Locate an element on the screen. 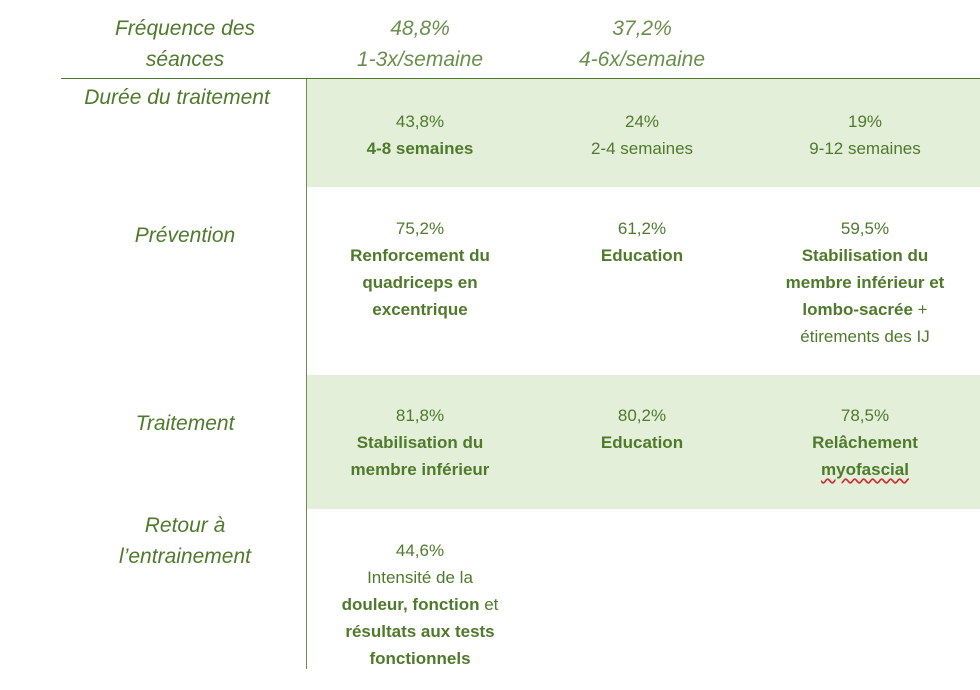  cell-percent: 24% is located at coordinates (642, 121).